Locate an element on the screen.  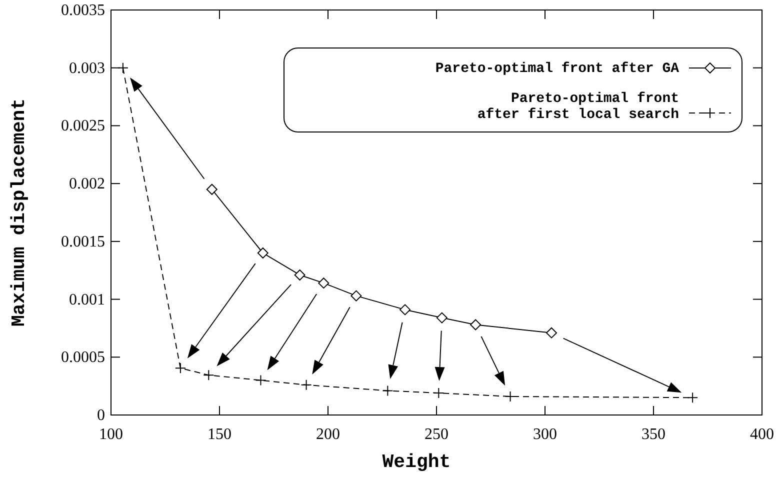
legend-label: Pareto-optimal front after first local search is located at coordinates (561, 107).